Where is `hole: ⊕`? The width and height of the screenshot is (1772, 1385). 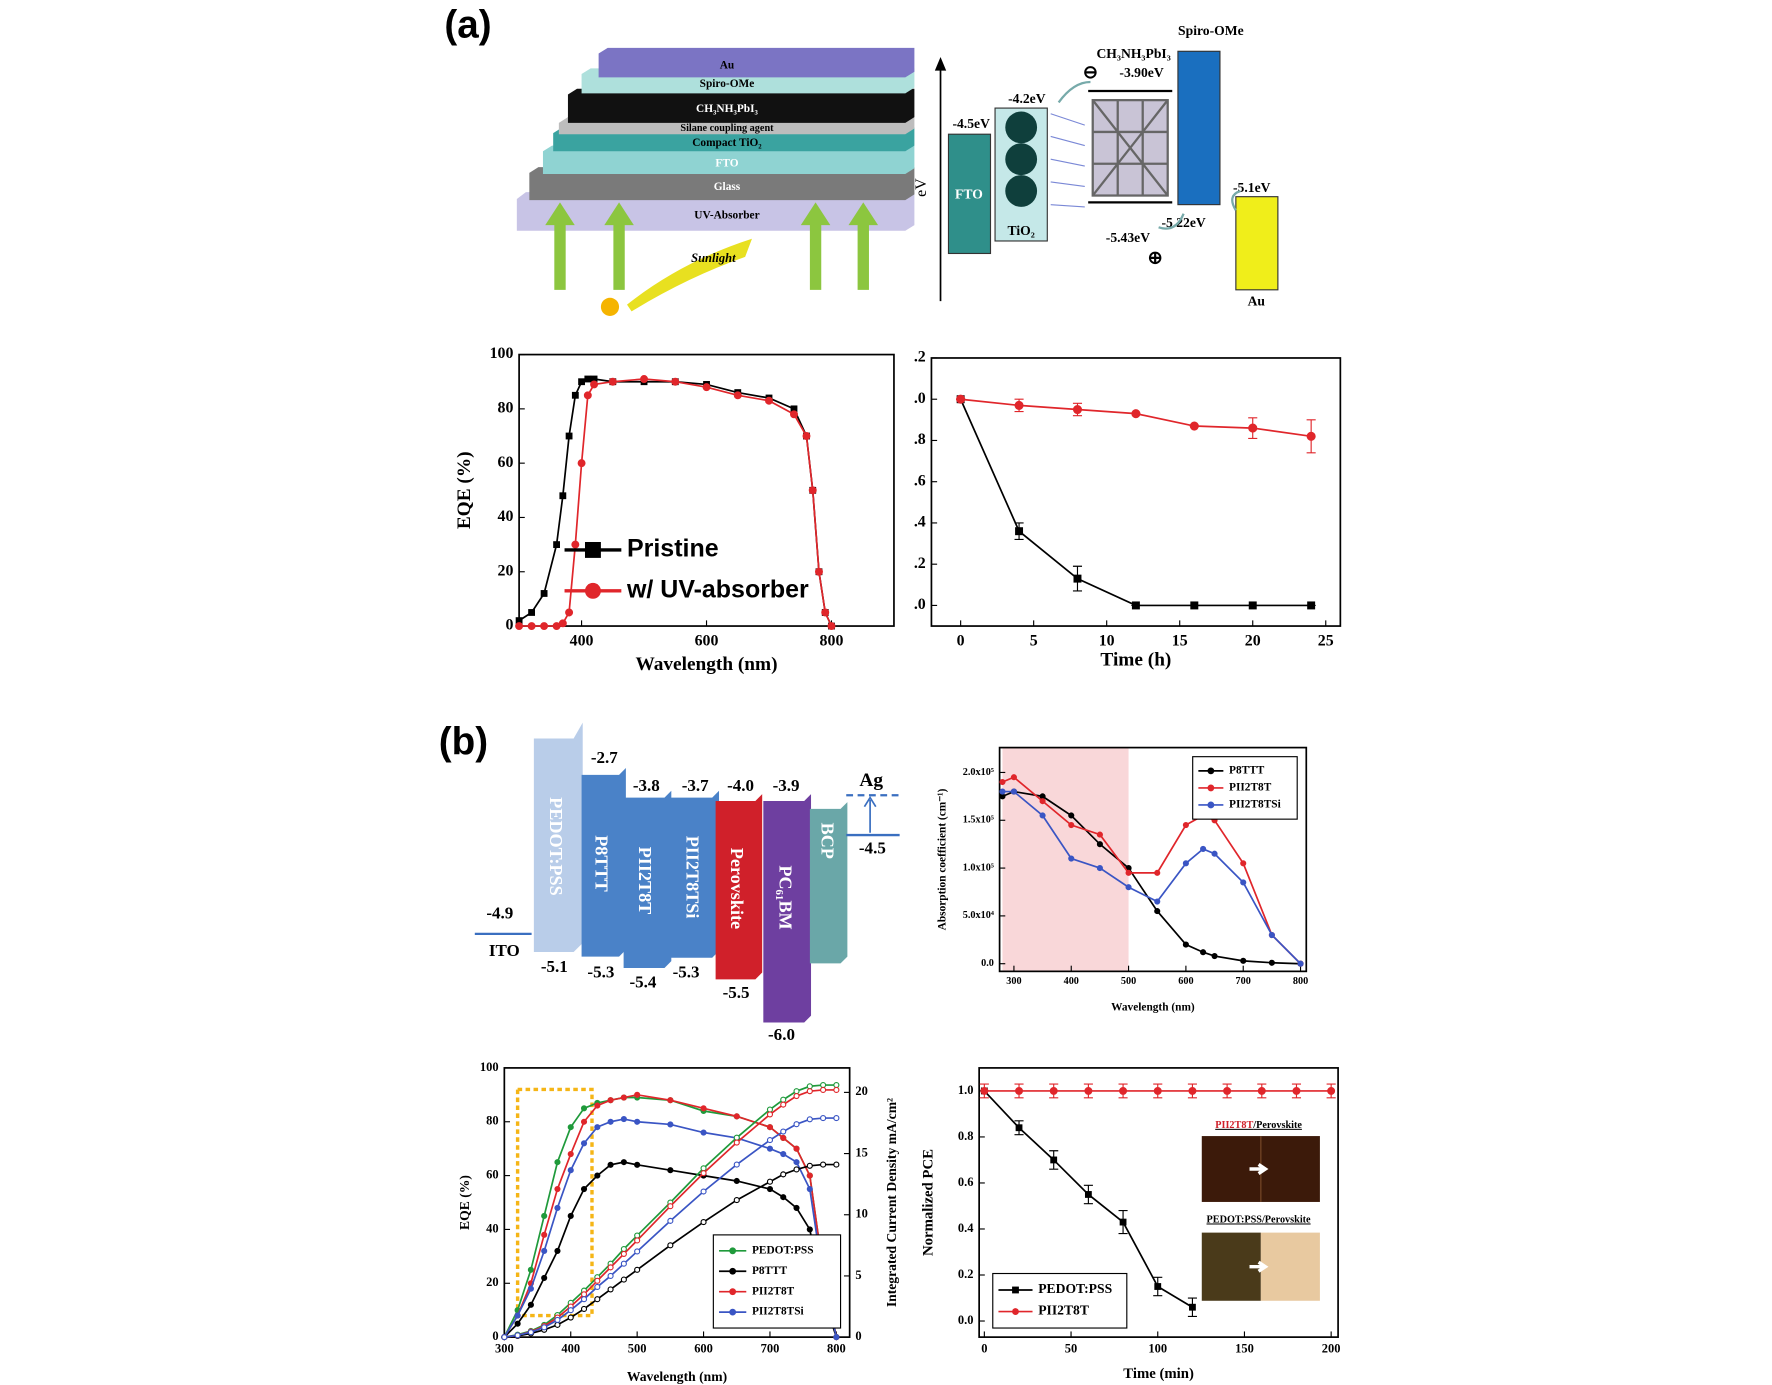 hole: ⊕ is located at coordinates (1155, 257).